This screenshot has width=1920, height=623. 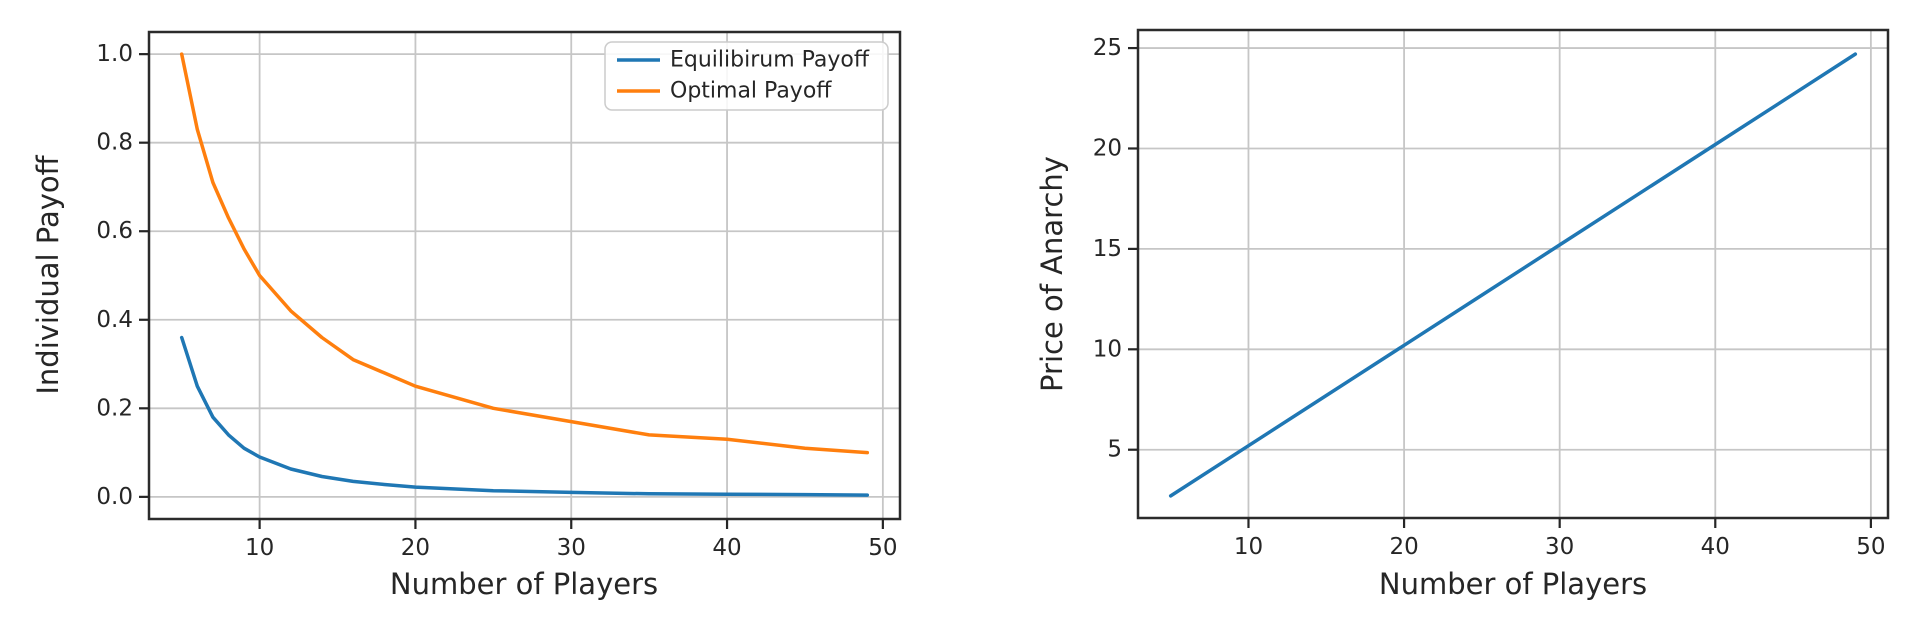 What do you see at coordinates (1114, 450) in the screenshot?
I see `y-tick-label: 5` at bounding box center [1114, 450].